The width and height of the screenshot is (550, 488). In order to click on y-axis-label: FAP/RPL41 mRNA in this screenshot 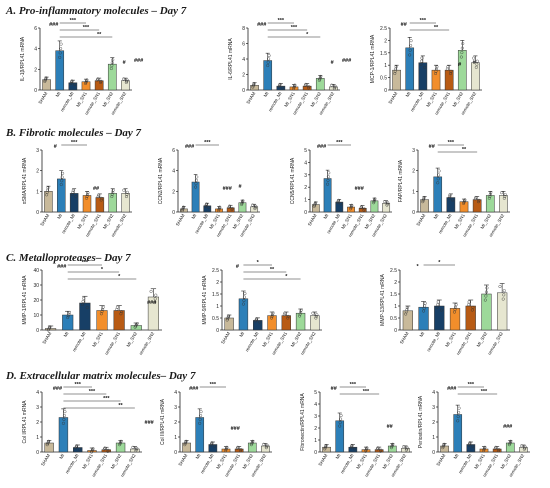, I will do `click(401, 180)`.